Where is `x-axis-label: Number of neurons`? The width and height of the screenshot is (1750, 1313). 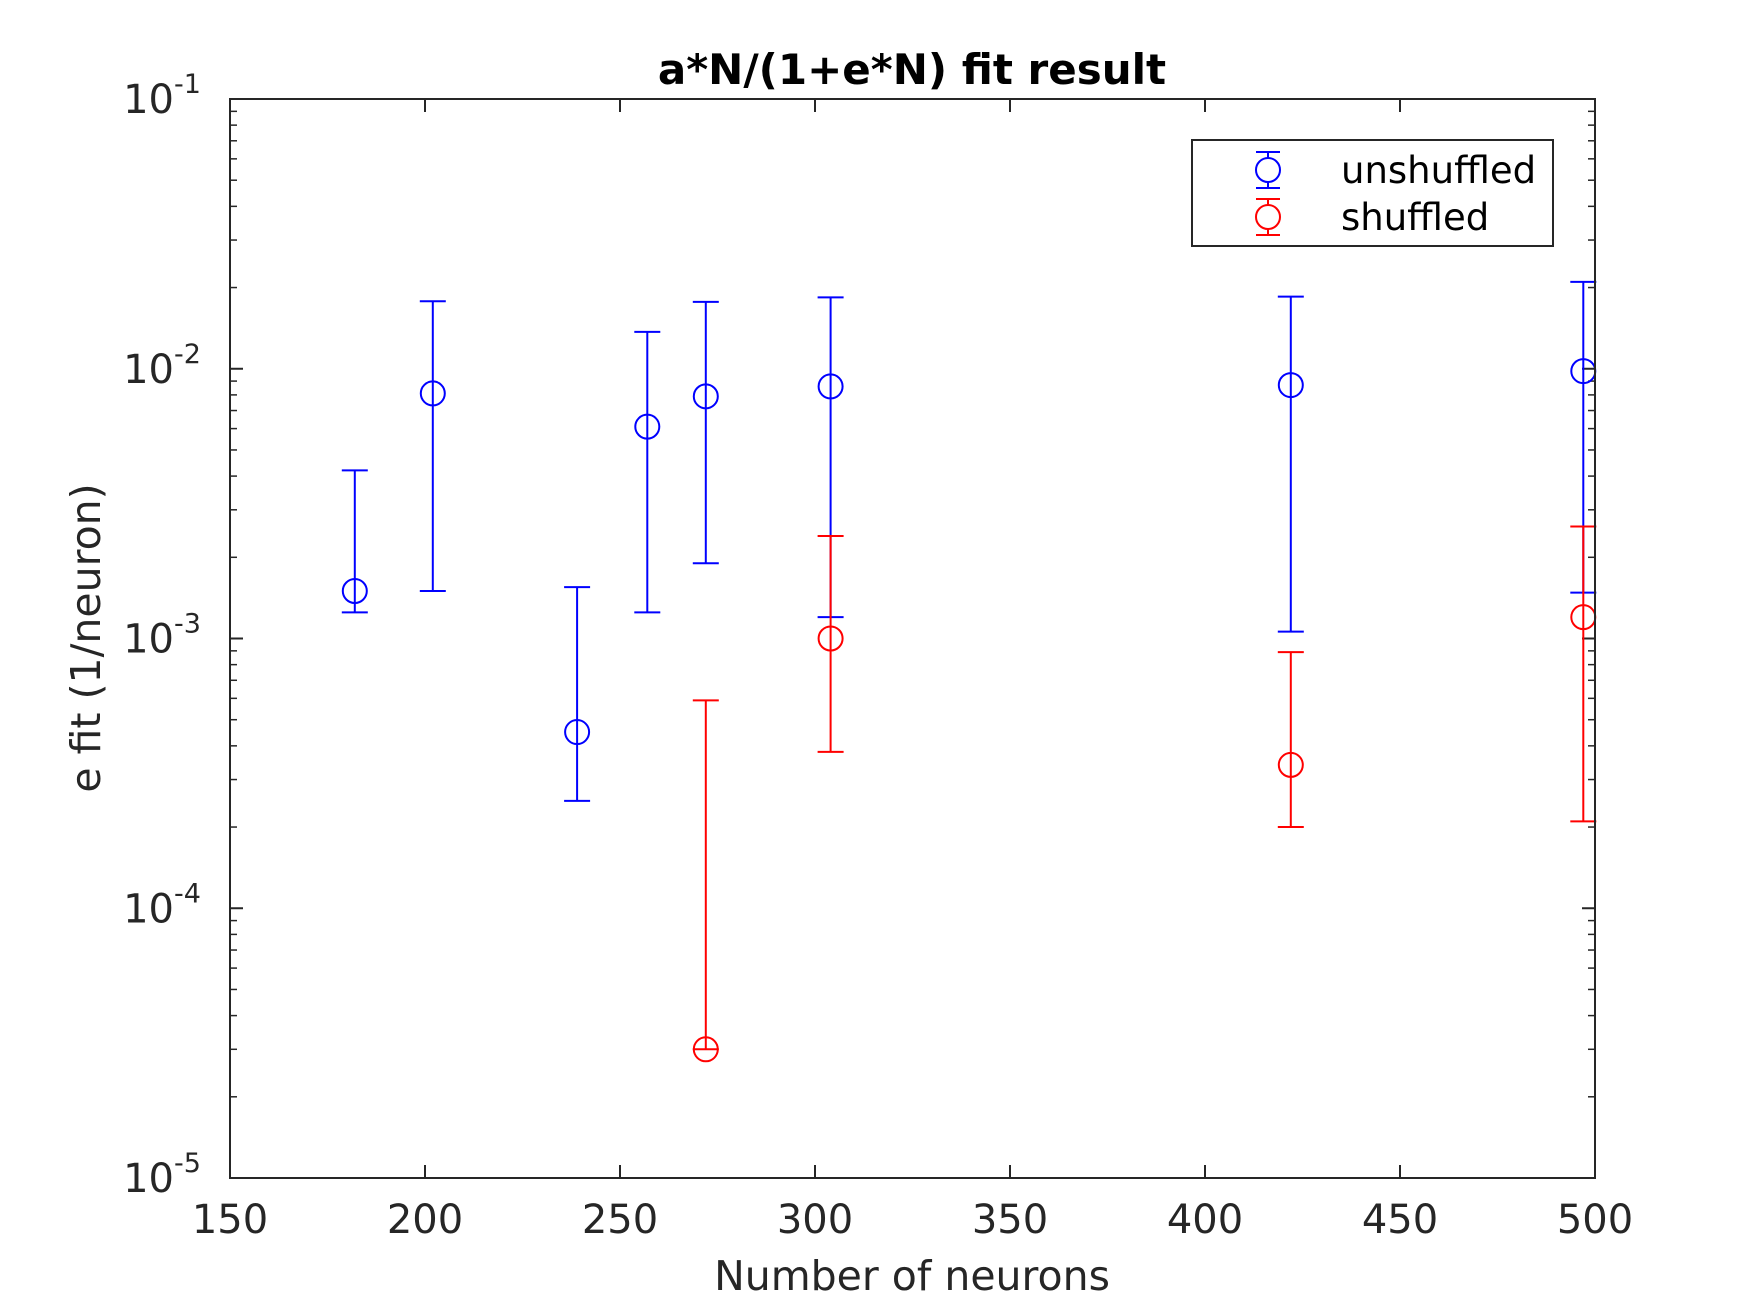 x-axis-label: Number of neurons is located at coordinates (912, 1276).